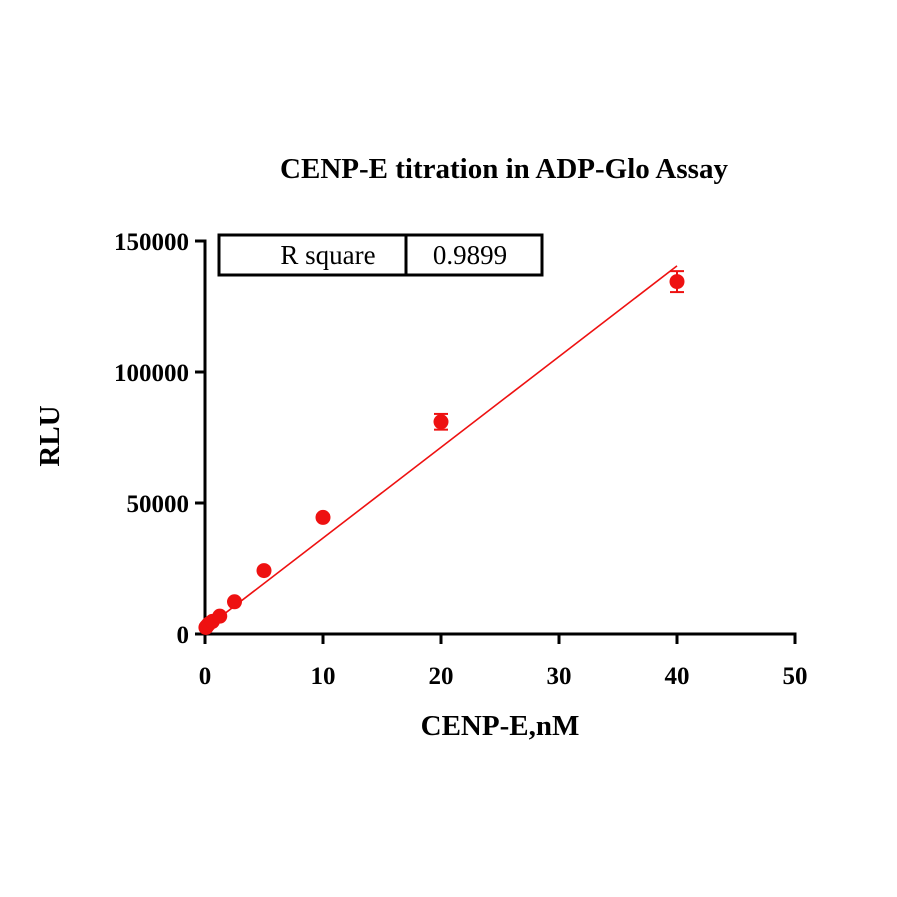 Image resolution: width=897 pixels, height=897 pixels. Describe the element at coordinates (50, 435) in the screenshot. I see `y-axis-label: RLU` at that location.